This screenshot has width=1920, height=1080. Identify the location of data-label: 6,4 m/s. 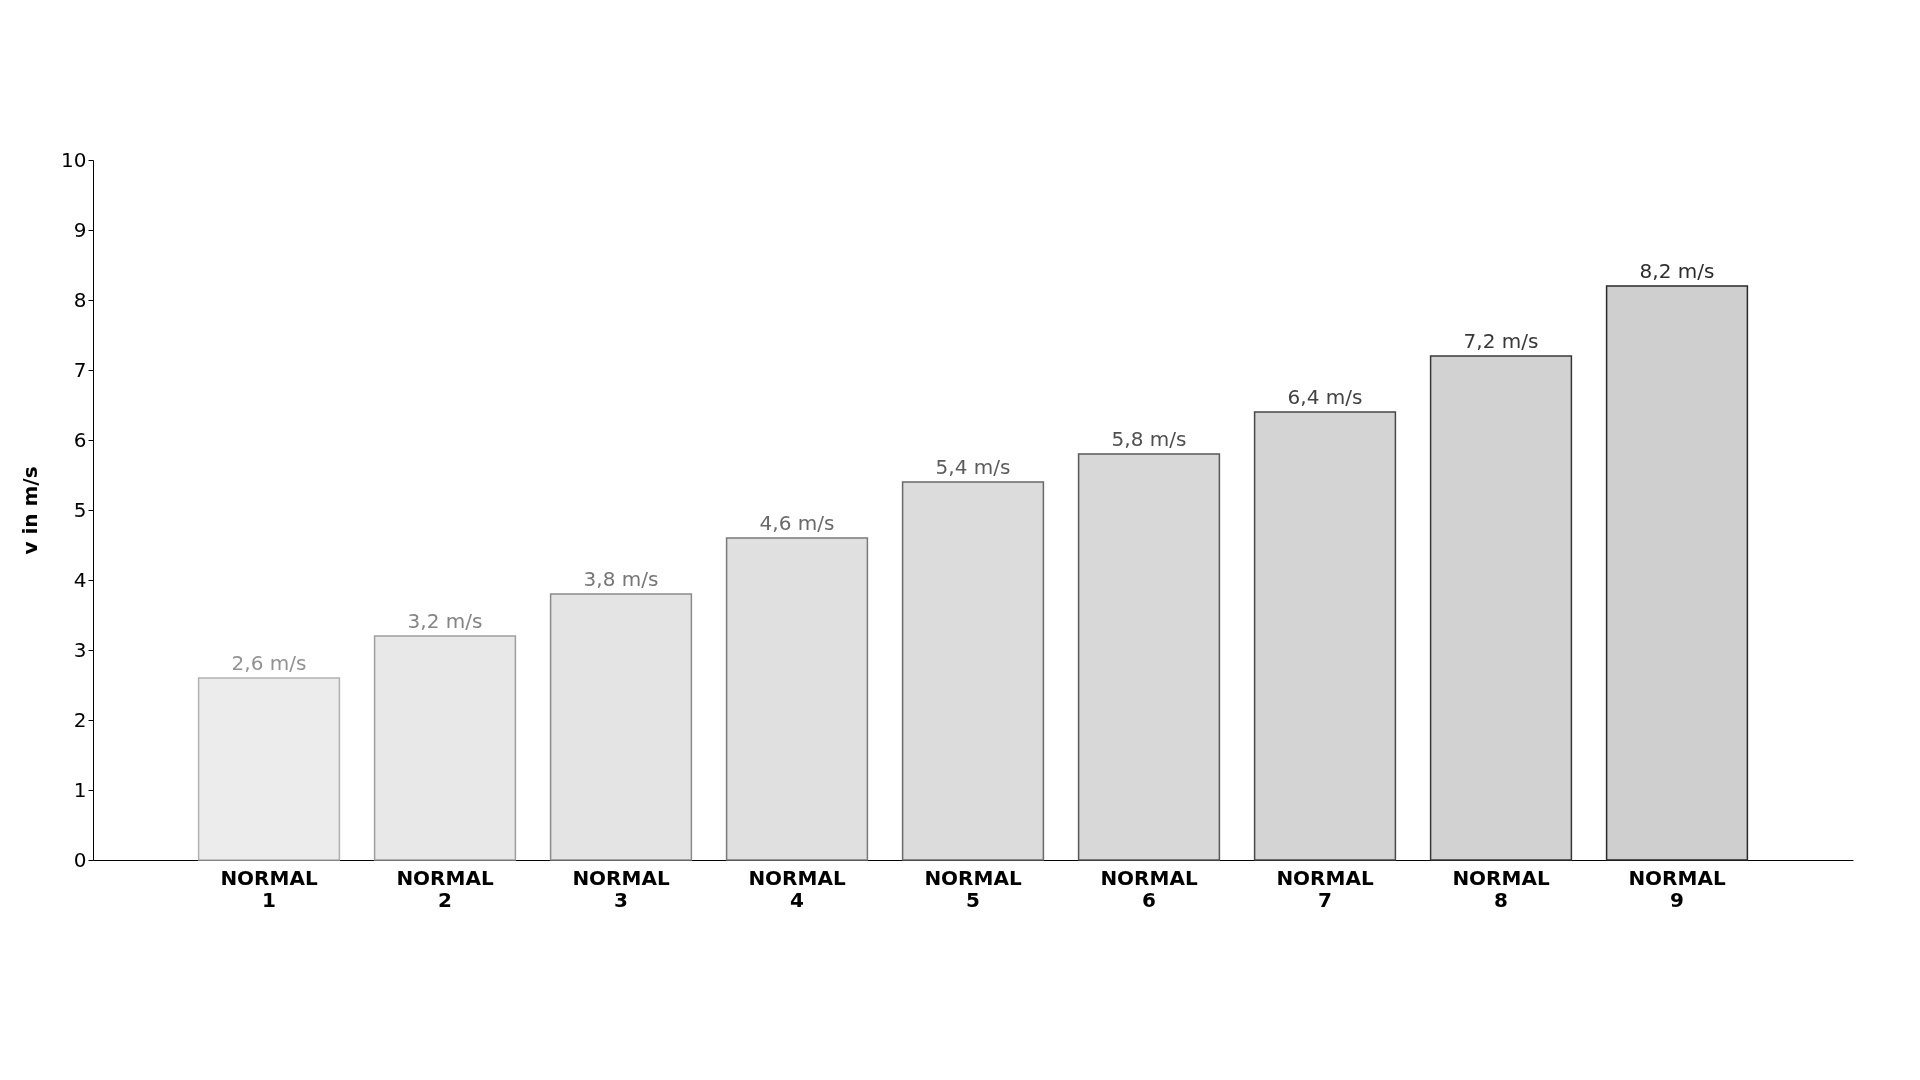
(1325, 397).